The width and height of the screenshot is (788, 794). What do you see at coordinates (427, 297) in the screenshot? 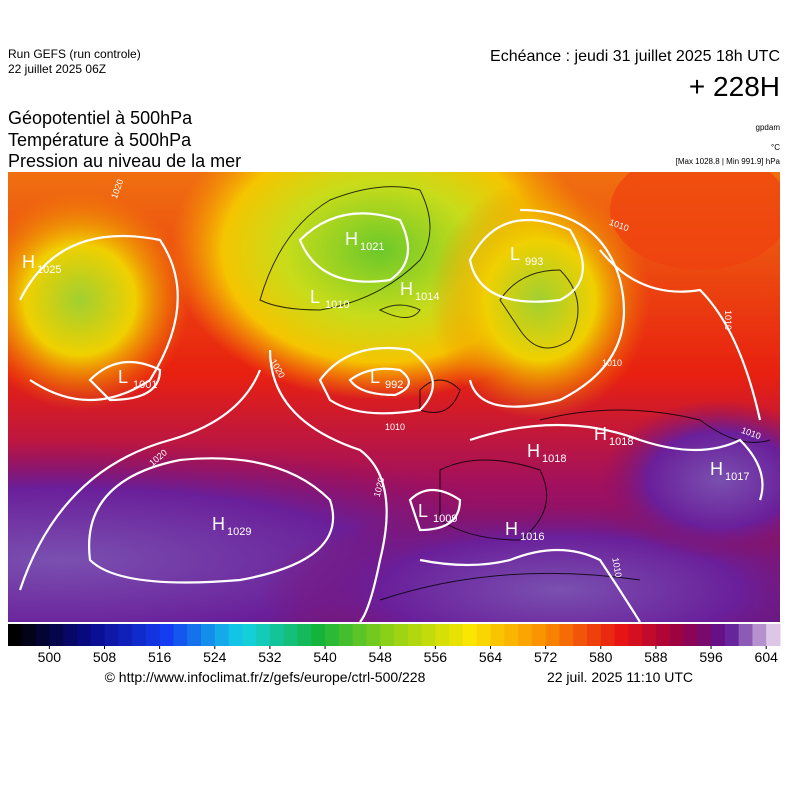
I see `center-value: 1014` at bounding box center [427, 297].